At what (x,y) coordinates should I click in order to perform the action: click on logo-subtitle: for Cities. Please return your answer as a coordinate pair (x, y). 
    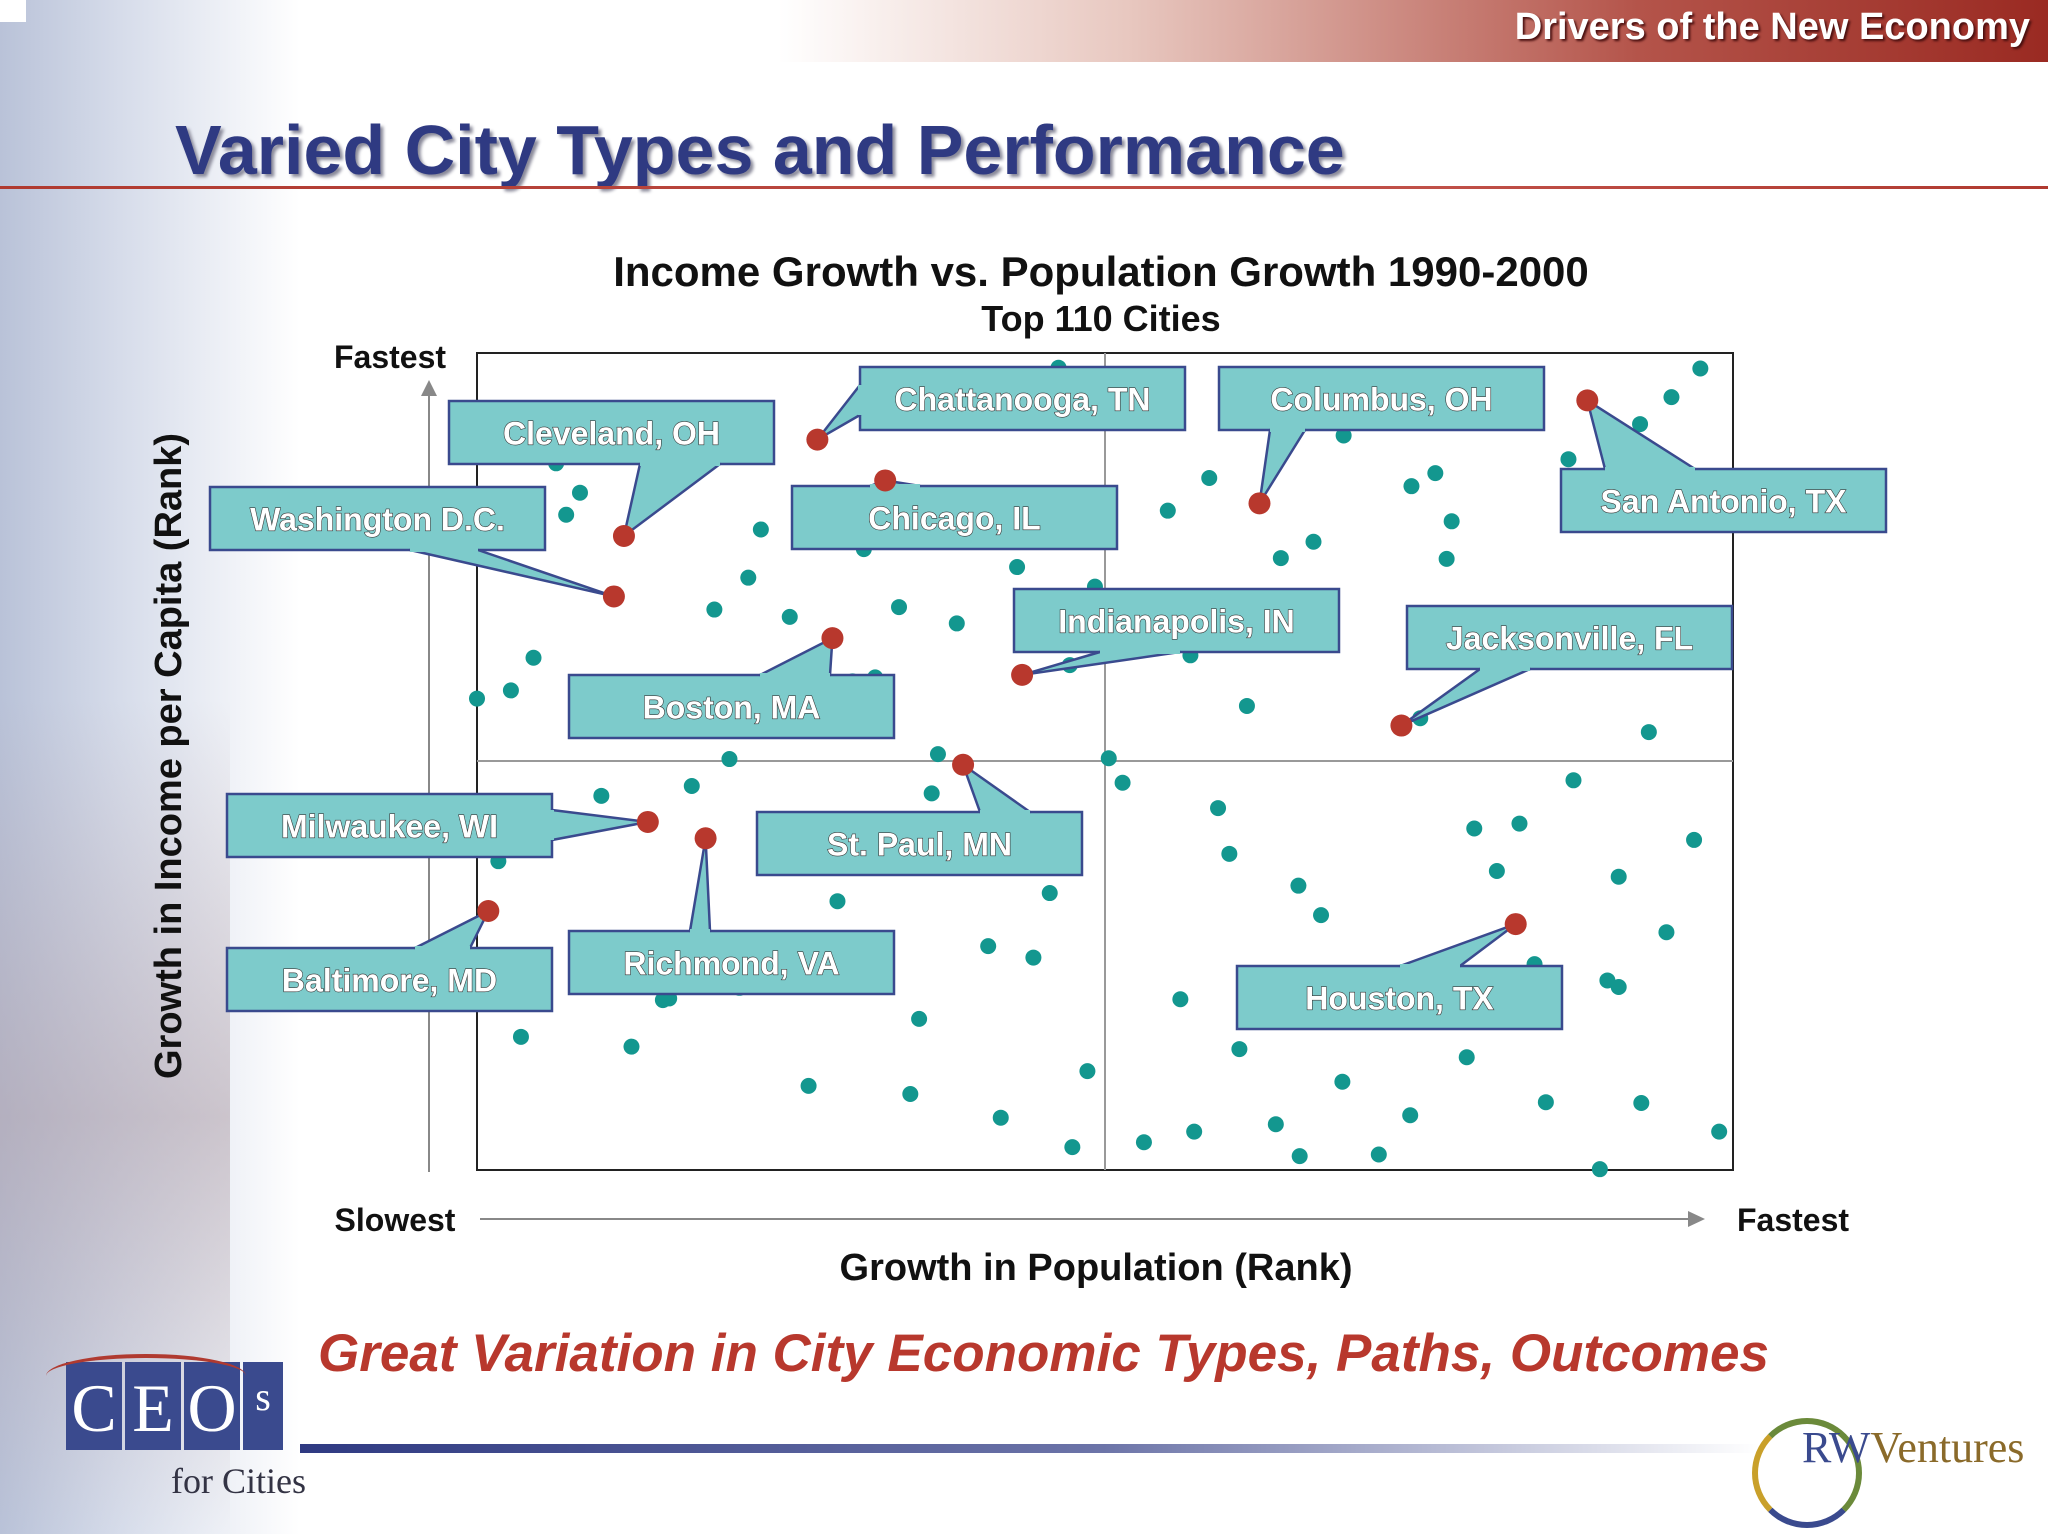
    Looking at the image, I should click on (238, 1481).